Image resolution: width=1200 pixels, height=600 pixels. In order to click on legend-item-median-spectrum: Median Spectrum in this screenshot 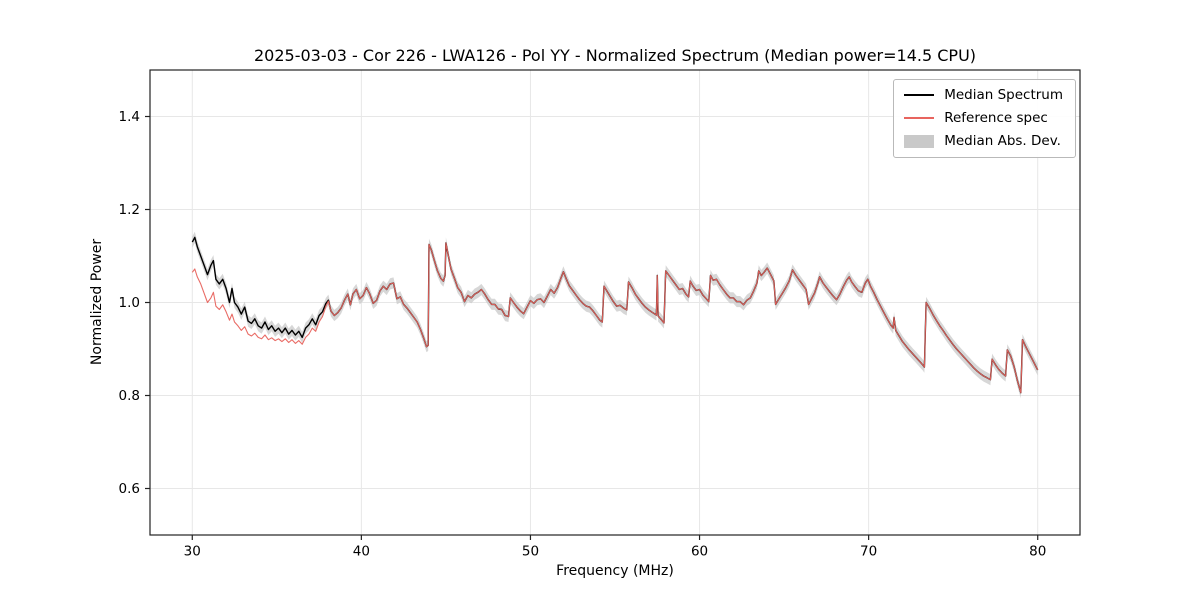, I will do `click(983, 95)`.